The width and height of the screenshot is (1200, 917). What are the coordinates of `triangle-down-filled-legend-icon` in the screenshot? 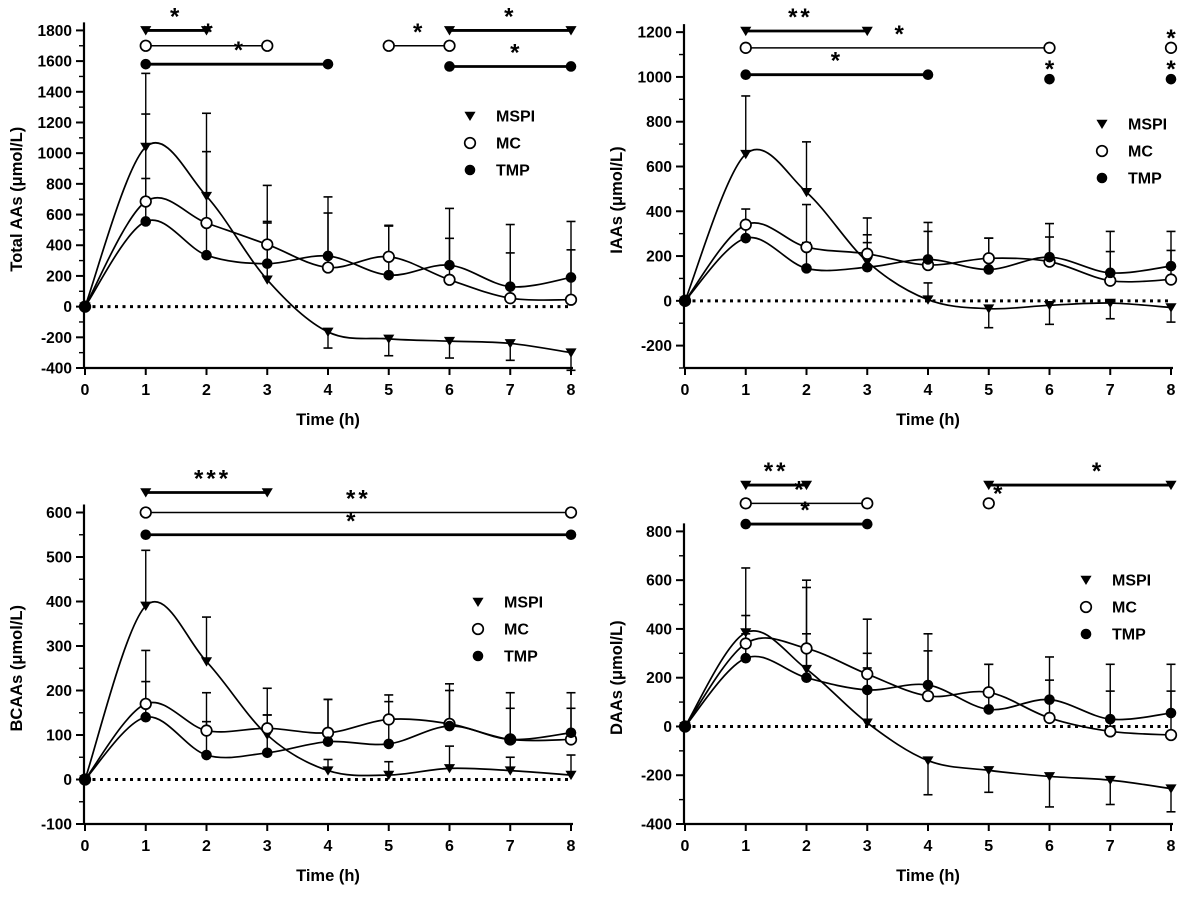 It's located at (1102, 124).